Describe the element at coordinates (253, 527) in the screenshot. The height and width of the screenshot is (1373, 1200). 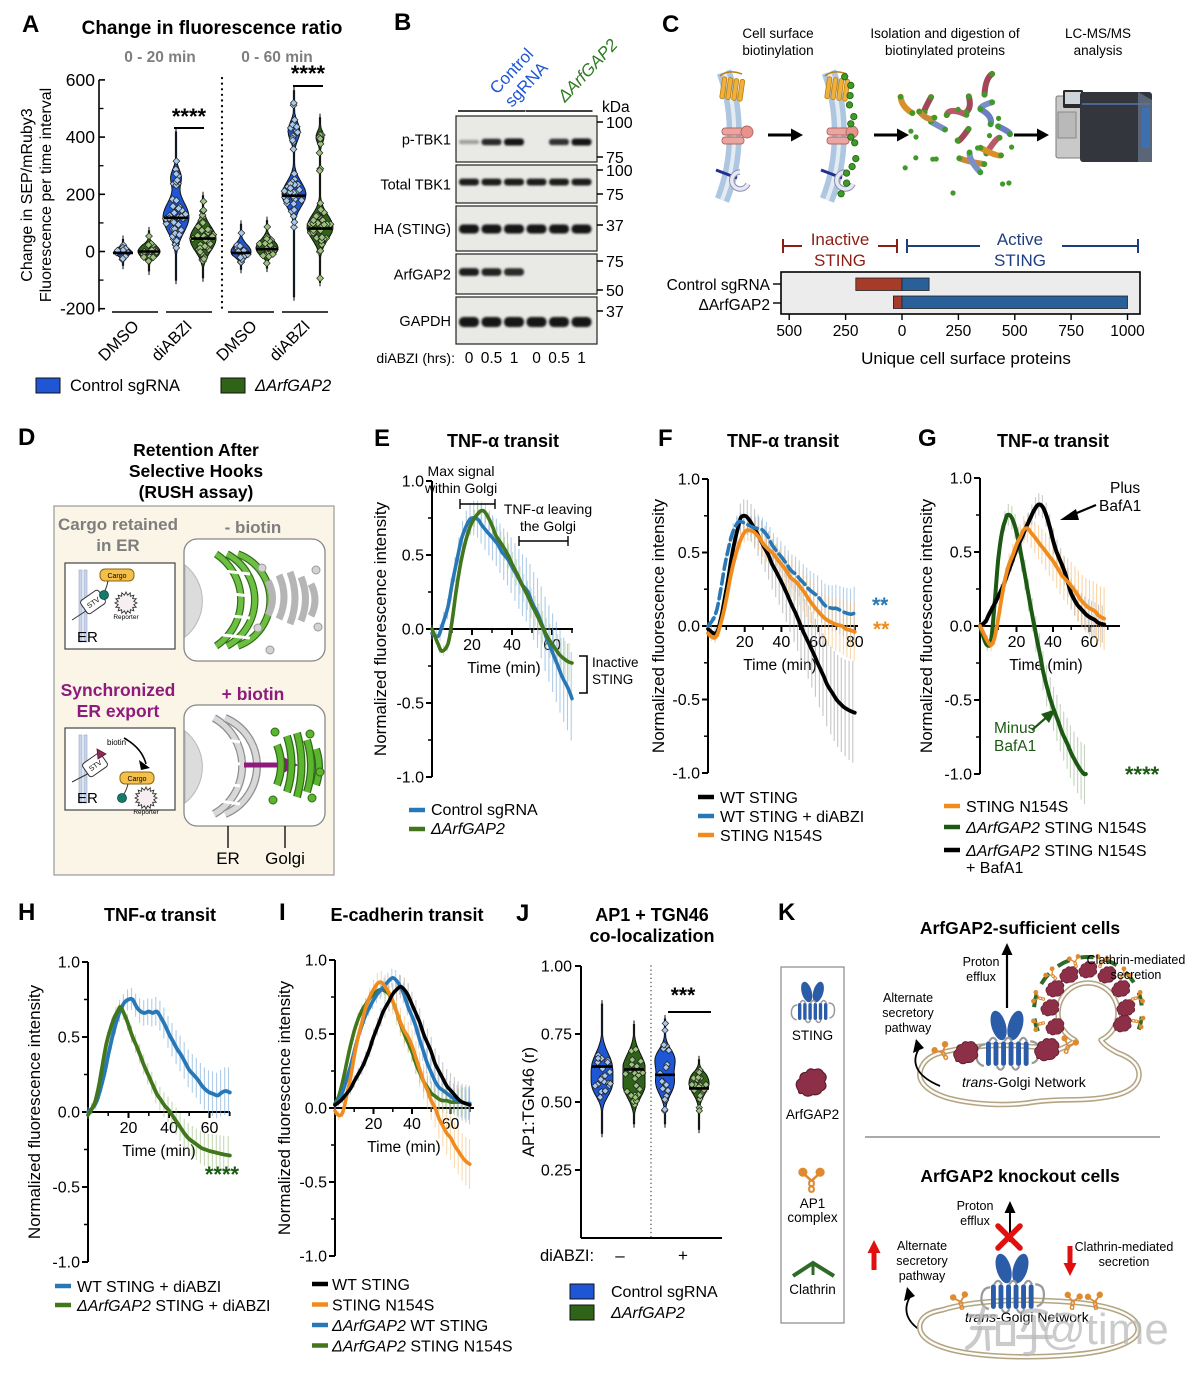
I see `svg-text: - biotin` at that location.